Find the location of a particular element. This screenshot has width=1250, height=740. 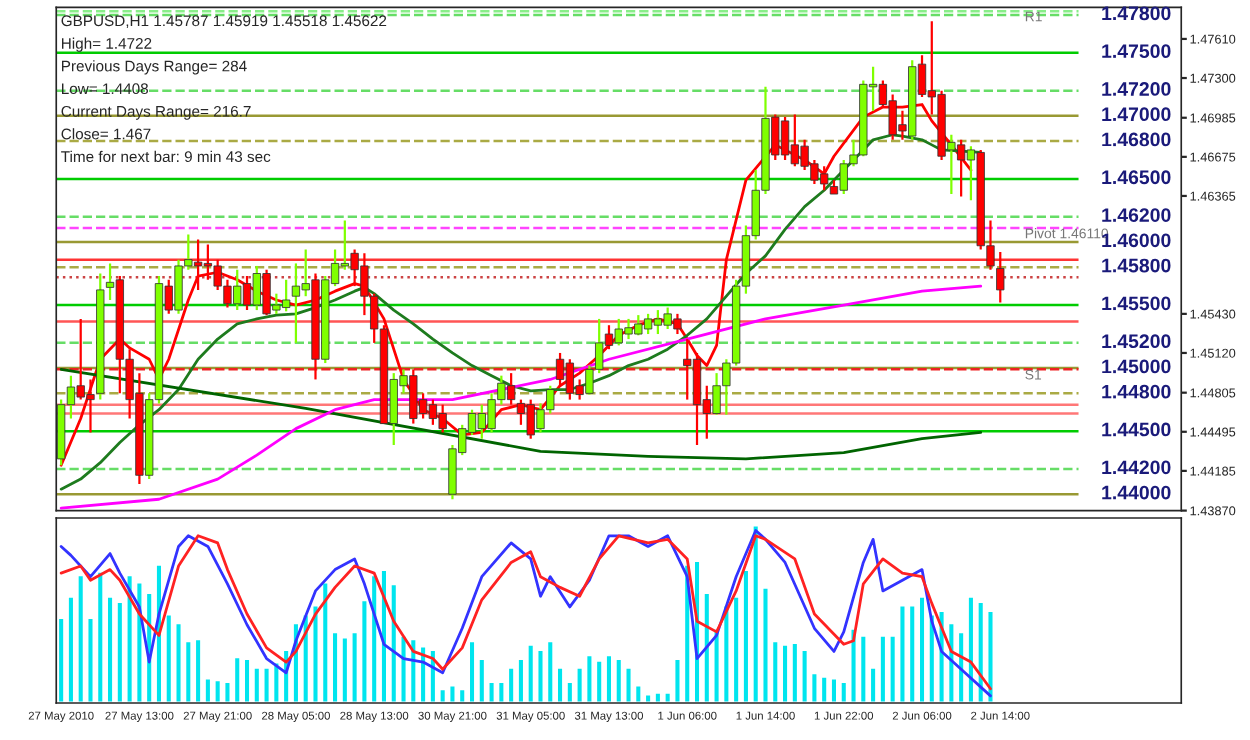

ref-line-label: 1.47200 is located at coordinates (1136, 89).